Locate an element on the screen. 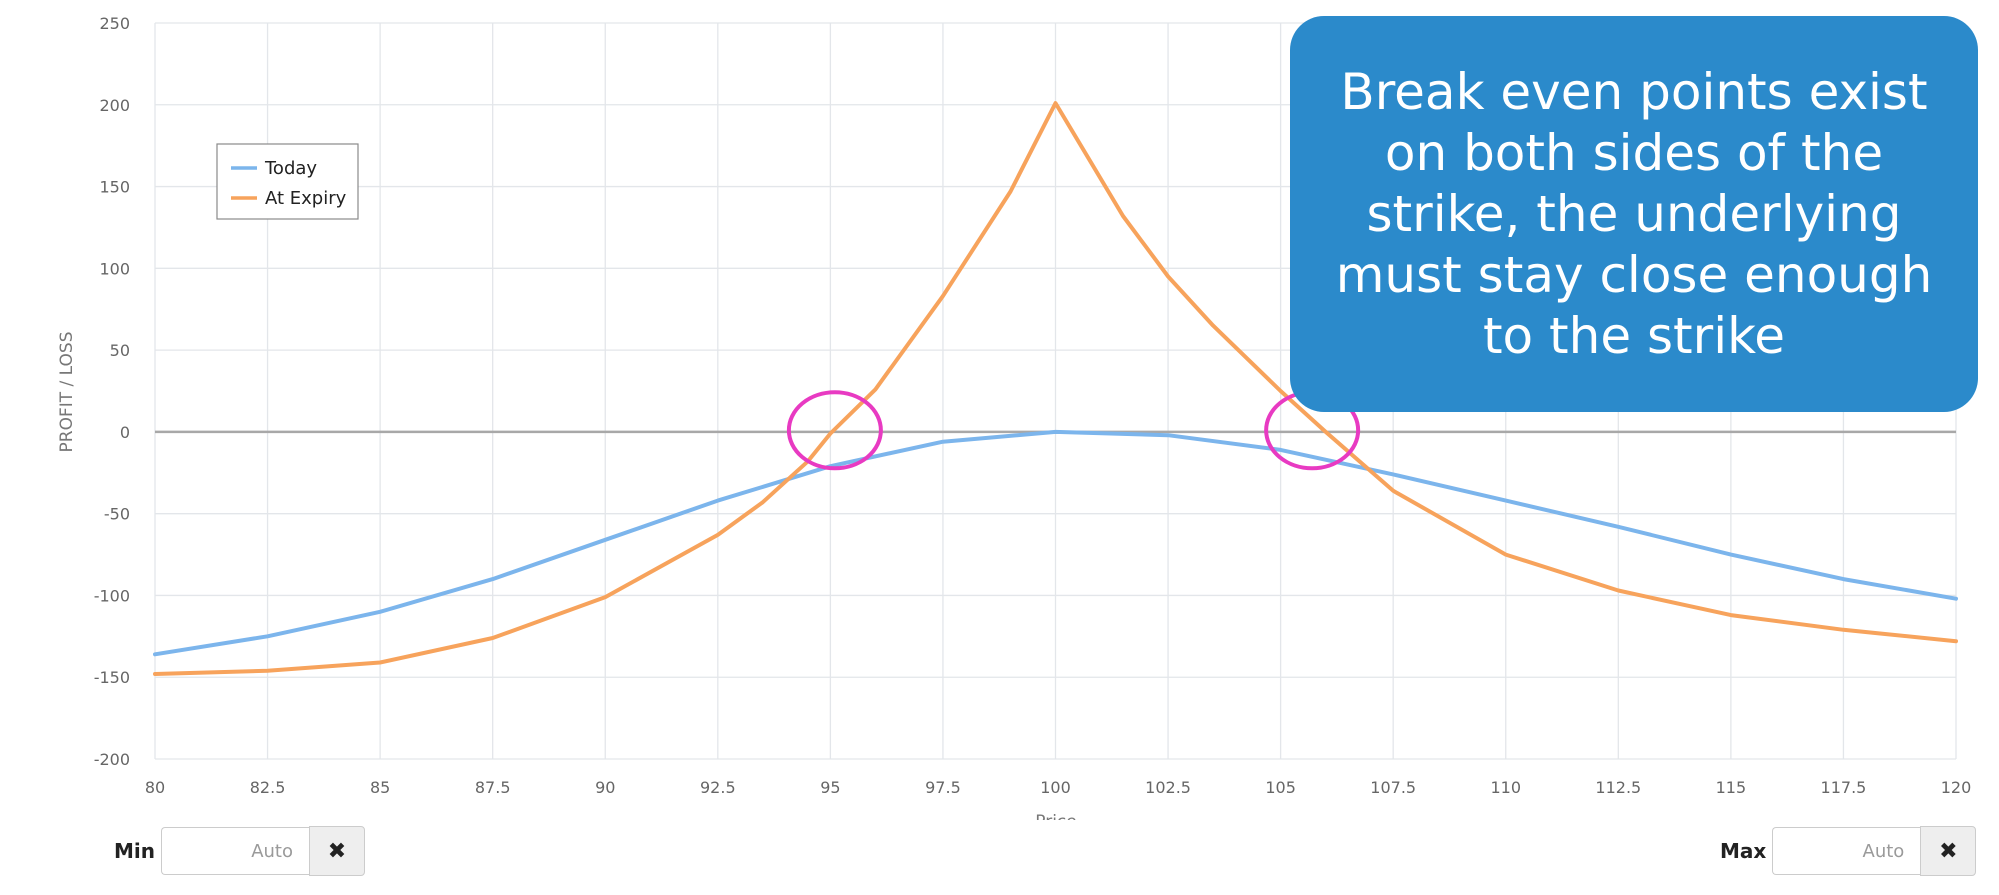  max-input is located at coordinates (1846, 851).